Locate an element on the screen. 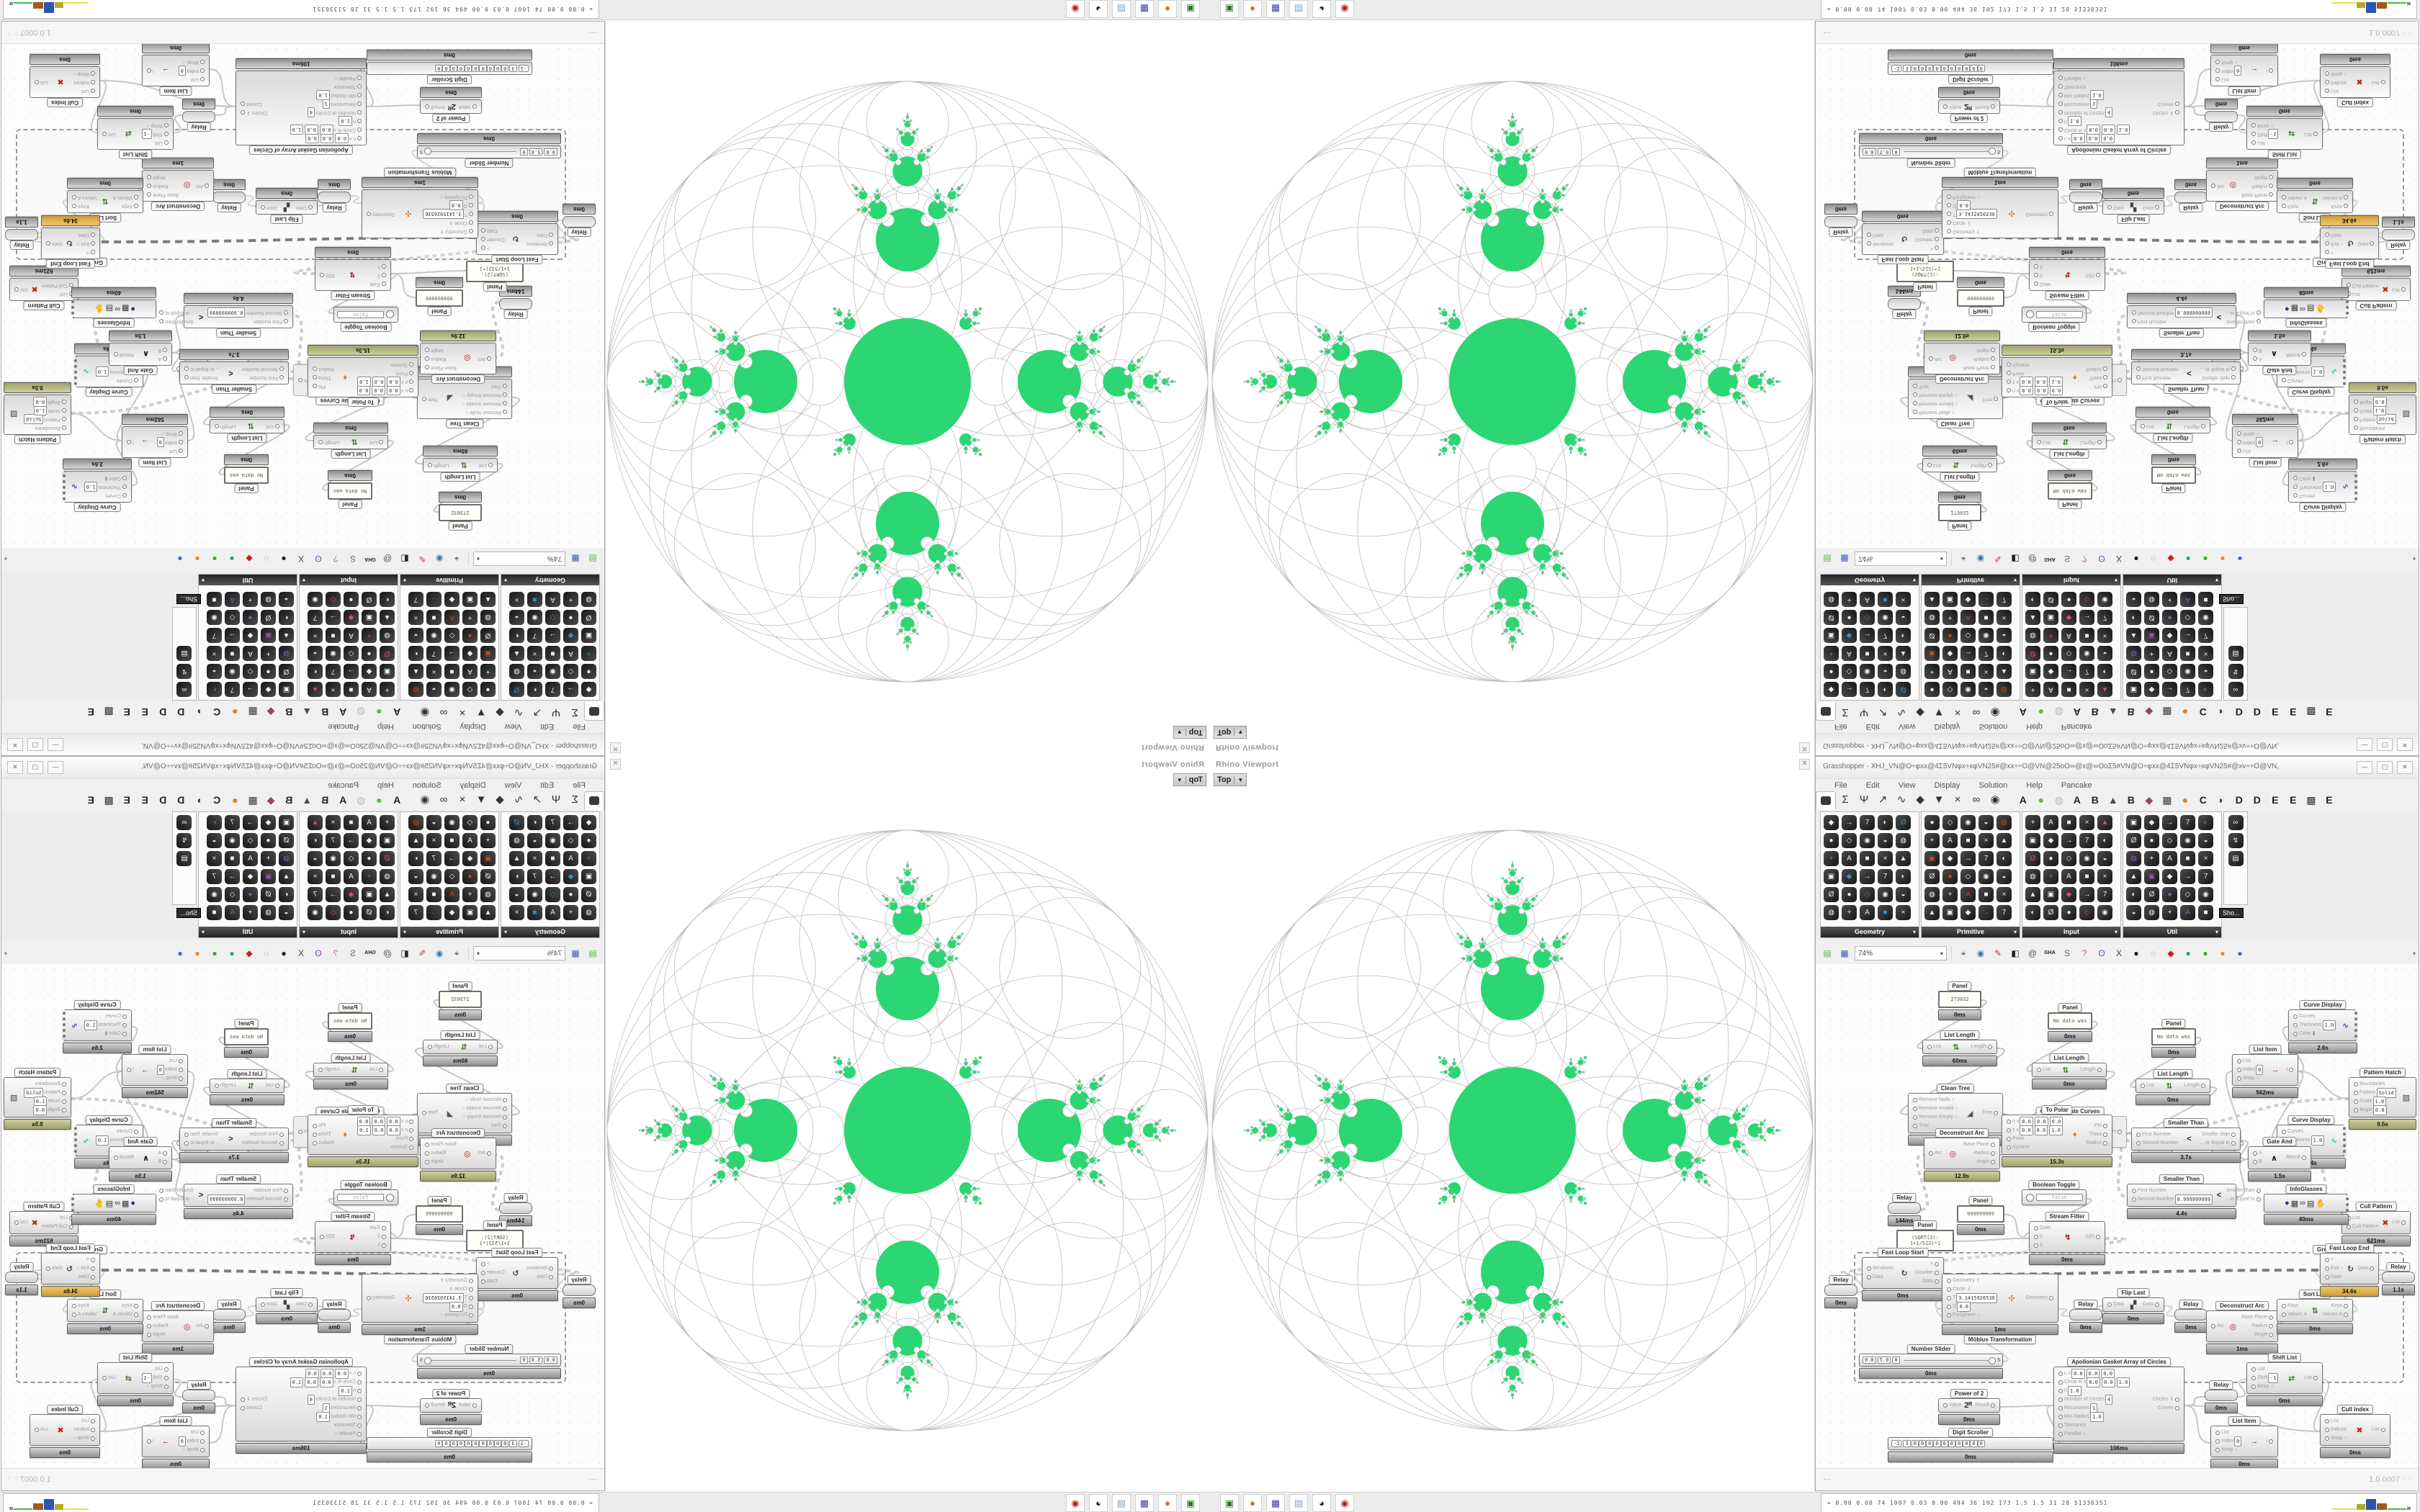 The image size is (2420, 1512). value-box: 0 is located at coordinates (2260, 442).